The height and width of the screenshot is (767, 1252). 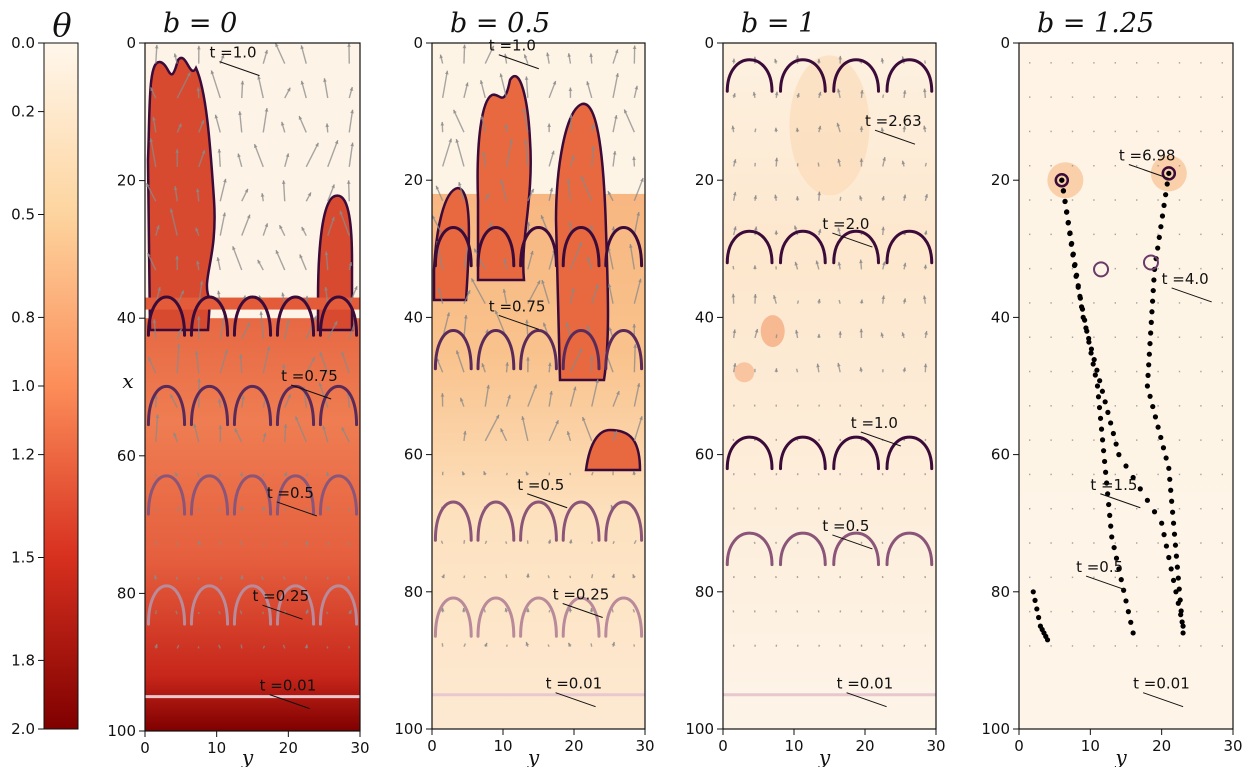 What do you see at coordinates (778, 23) in the screenshot?
I see `panel-title: b = 1` at bounding box center [778, 23].